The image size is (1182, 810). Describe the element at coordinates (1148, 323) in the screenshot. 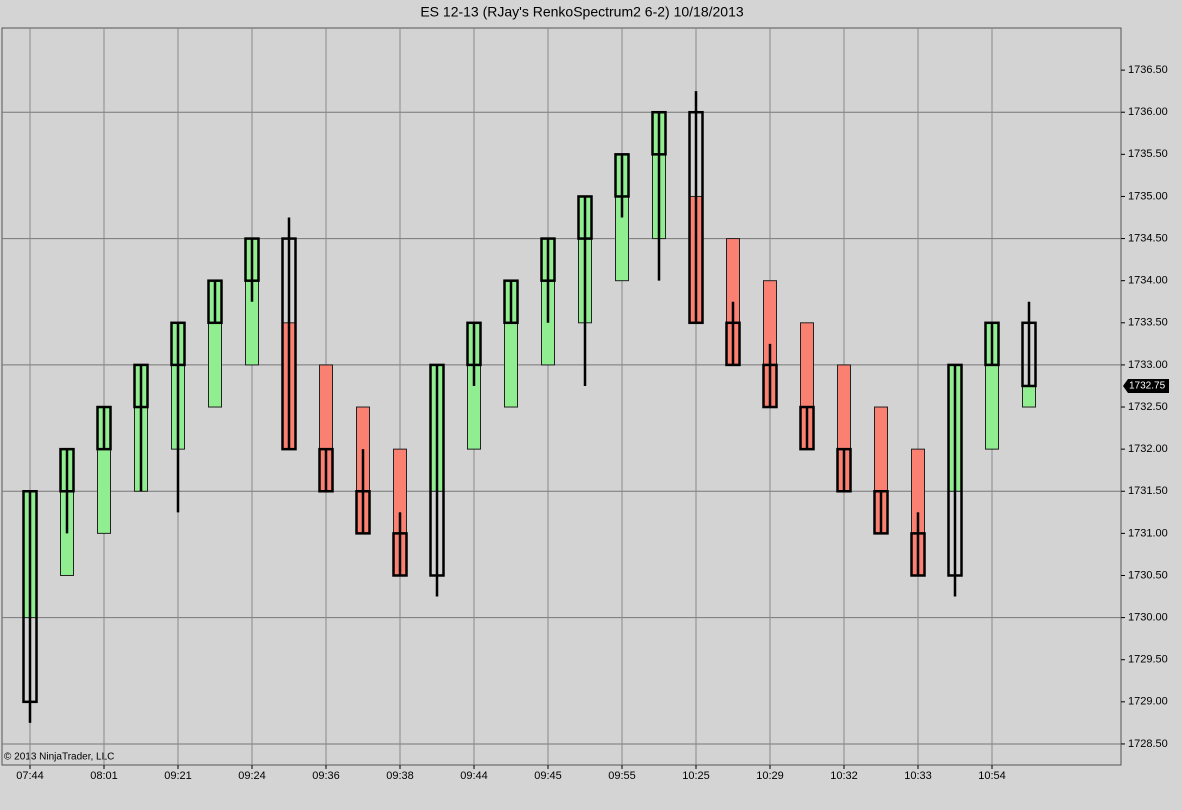

I see `y-tick-label: 1733.50` at that location.